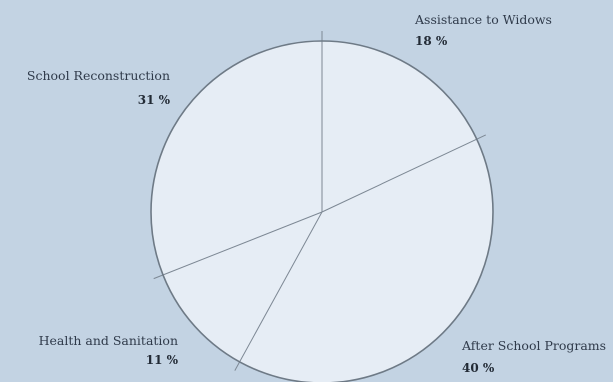 The image size is (613, 382). Describe the element at coordinates (98, 75) in the screenshot. I see `label-school-reconstruction: School Reconstruction` at that location.